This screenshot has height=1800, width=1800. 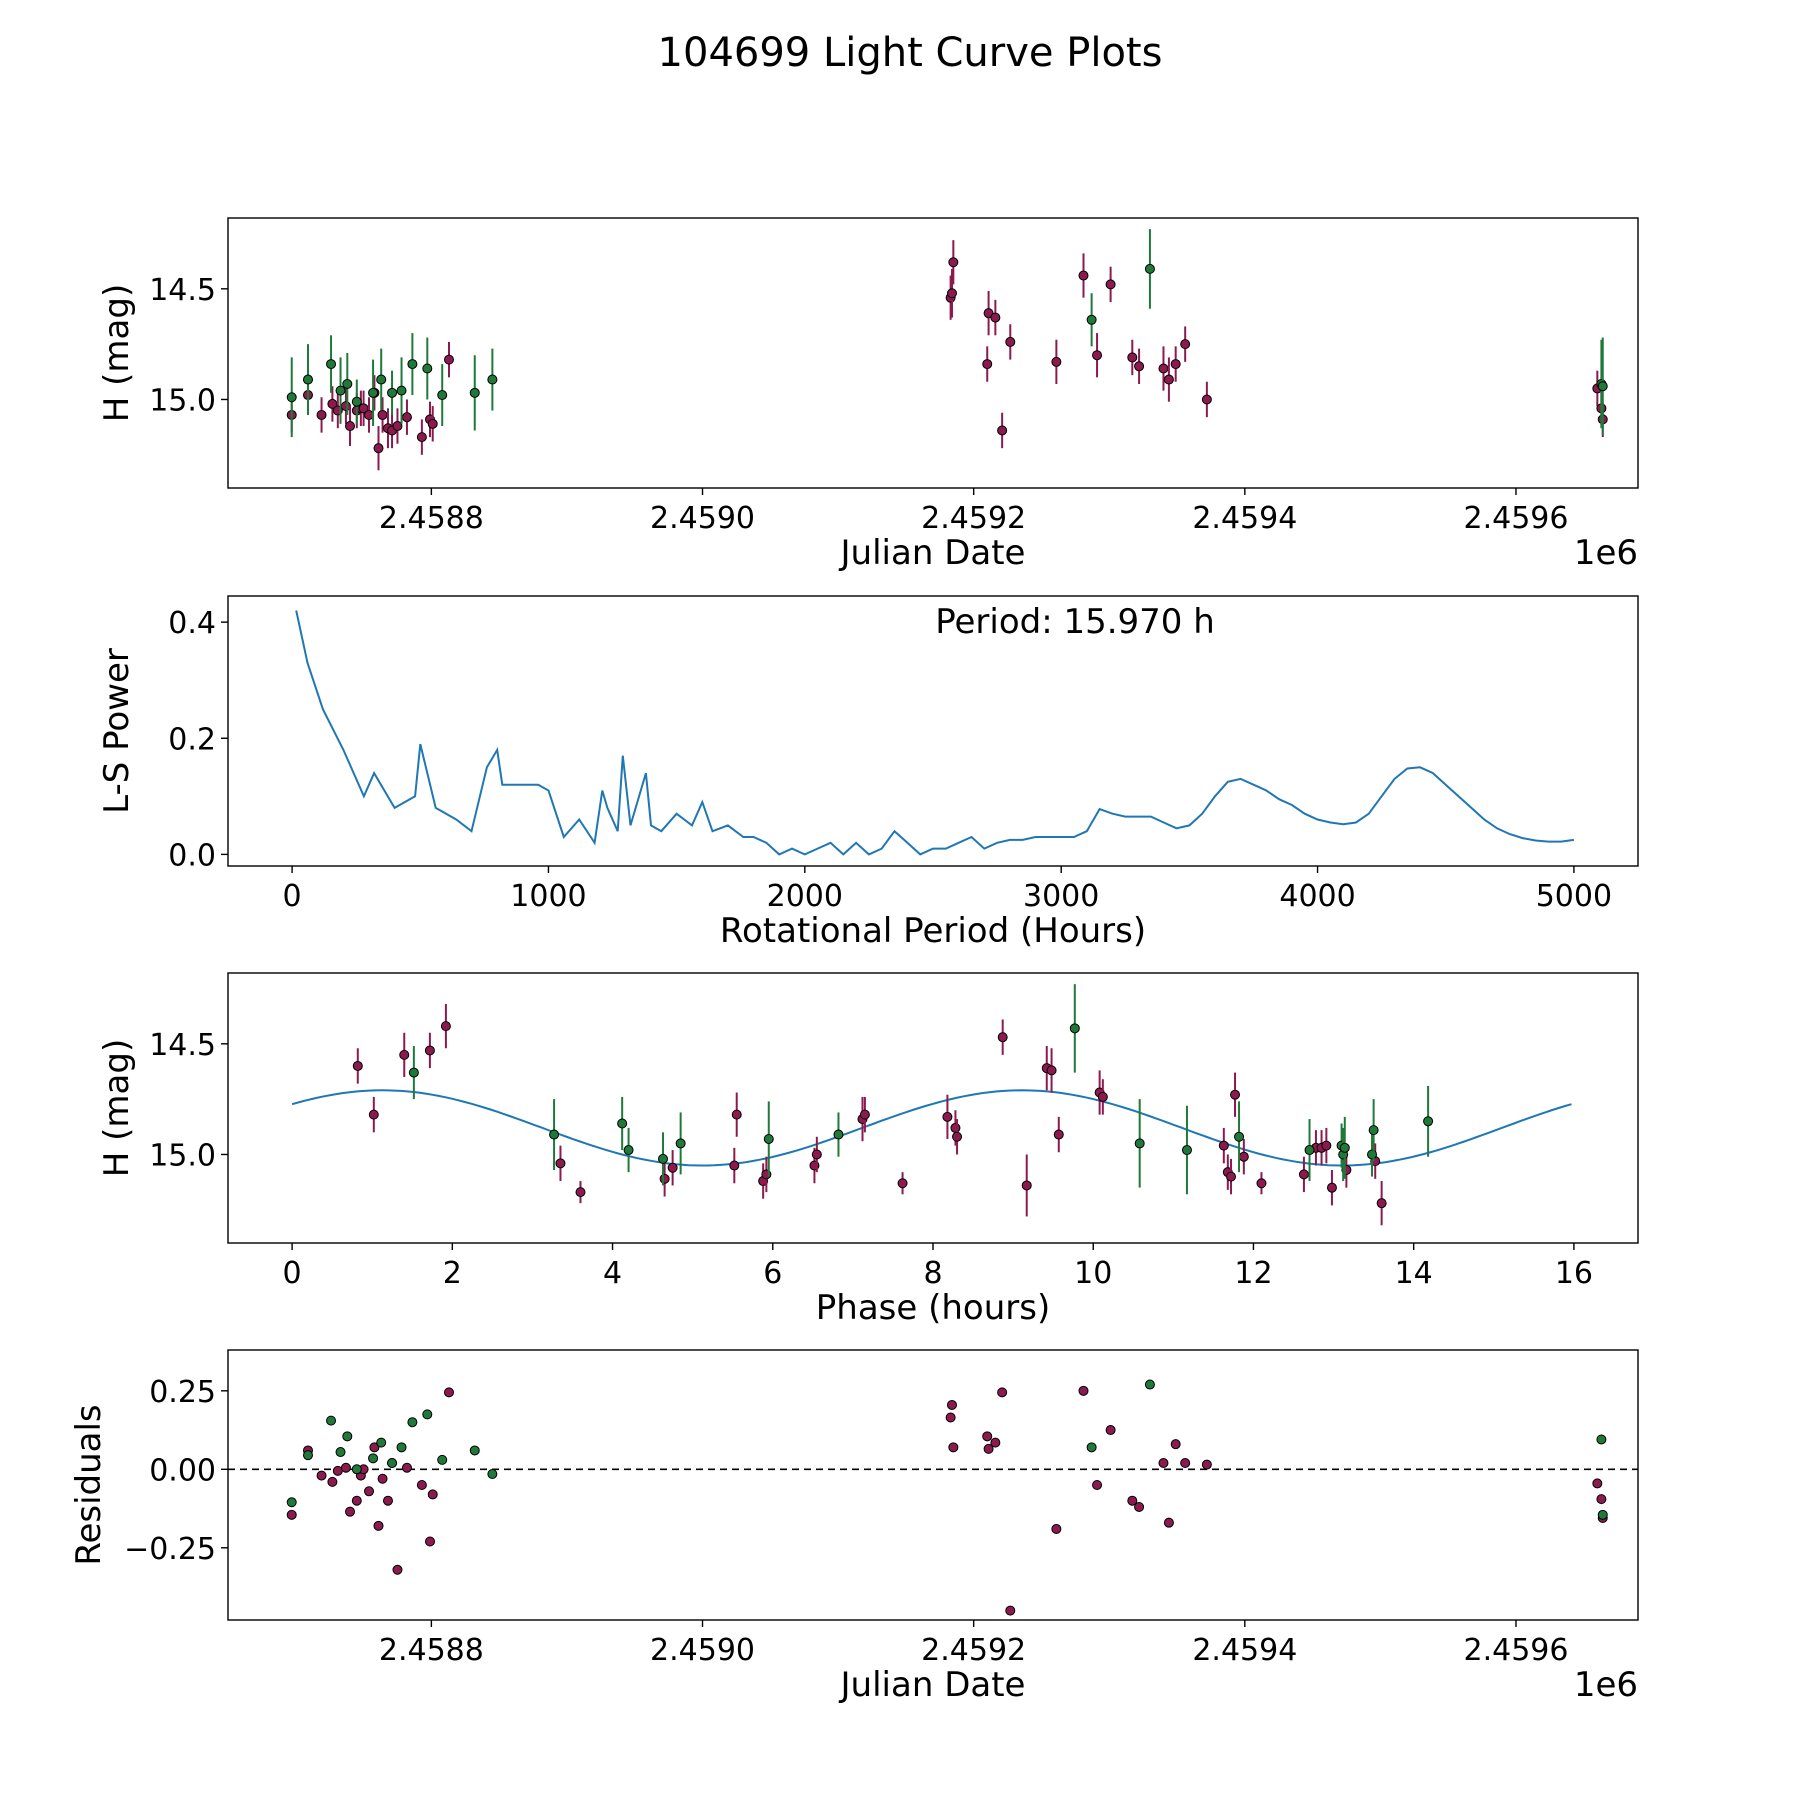 What do you see at coordinates (931, 1128) in the screenshot?
I see `model-fit-curve` at bounding box center [931, 1128].